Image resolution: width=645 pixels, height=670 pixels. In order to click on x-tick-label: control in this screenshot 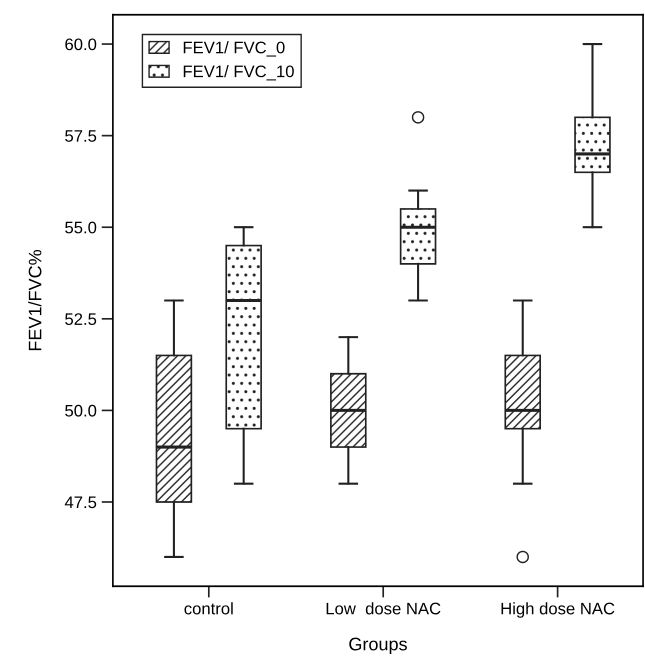, I will do `click(208, 608)`.